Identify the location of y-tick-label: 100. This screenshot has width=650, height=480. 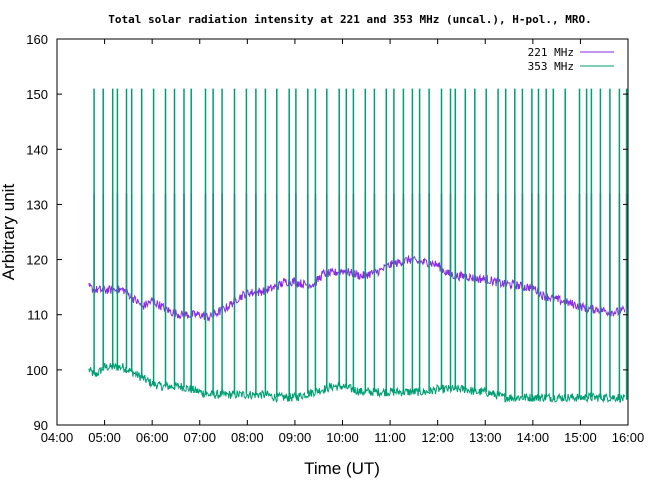
(37, 370).